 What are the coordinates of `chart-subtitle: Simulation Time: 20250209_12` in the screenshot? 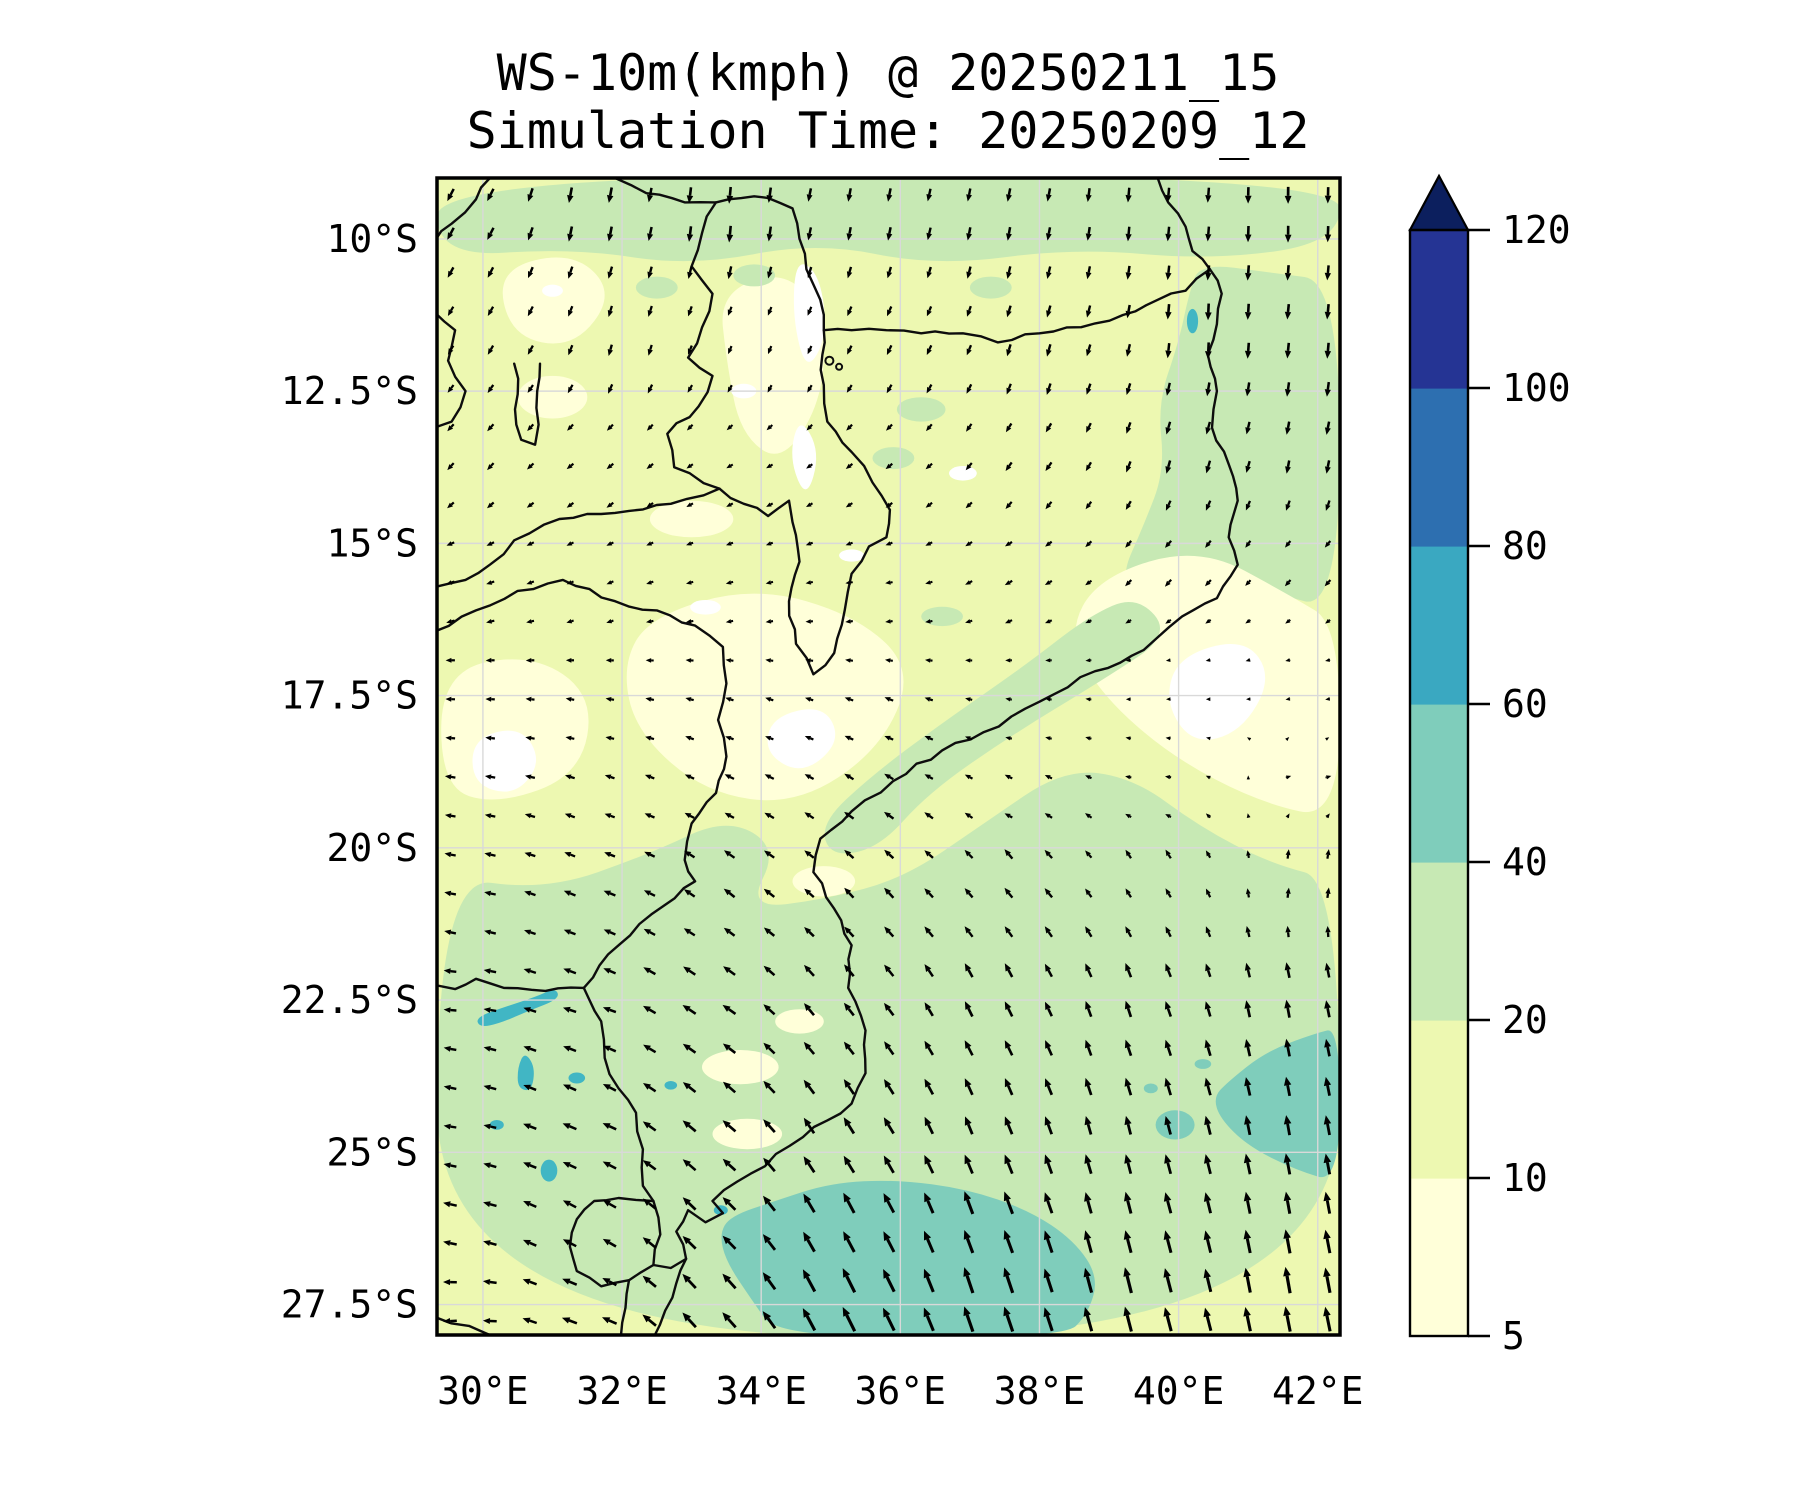 It's located at (888, 131).